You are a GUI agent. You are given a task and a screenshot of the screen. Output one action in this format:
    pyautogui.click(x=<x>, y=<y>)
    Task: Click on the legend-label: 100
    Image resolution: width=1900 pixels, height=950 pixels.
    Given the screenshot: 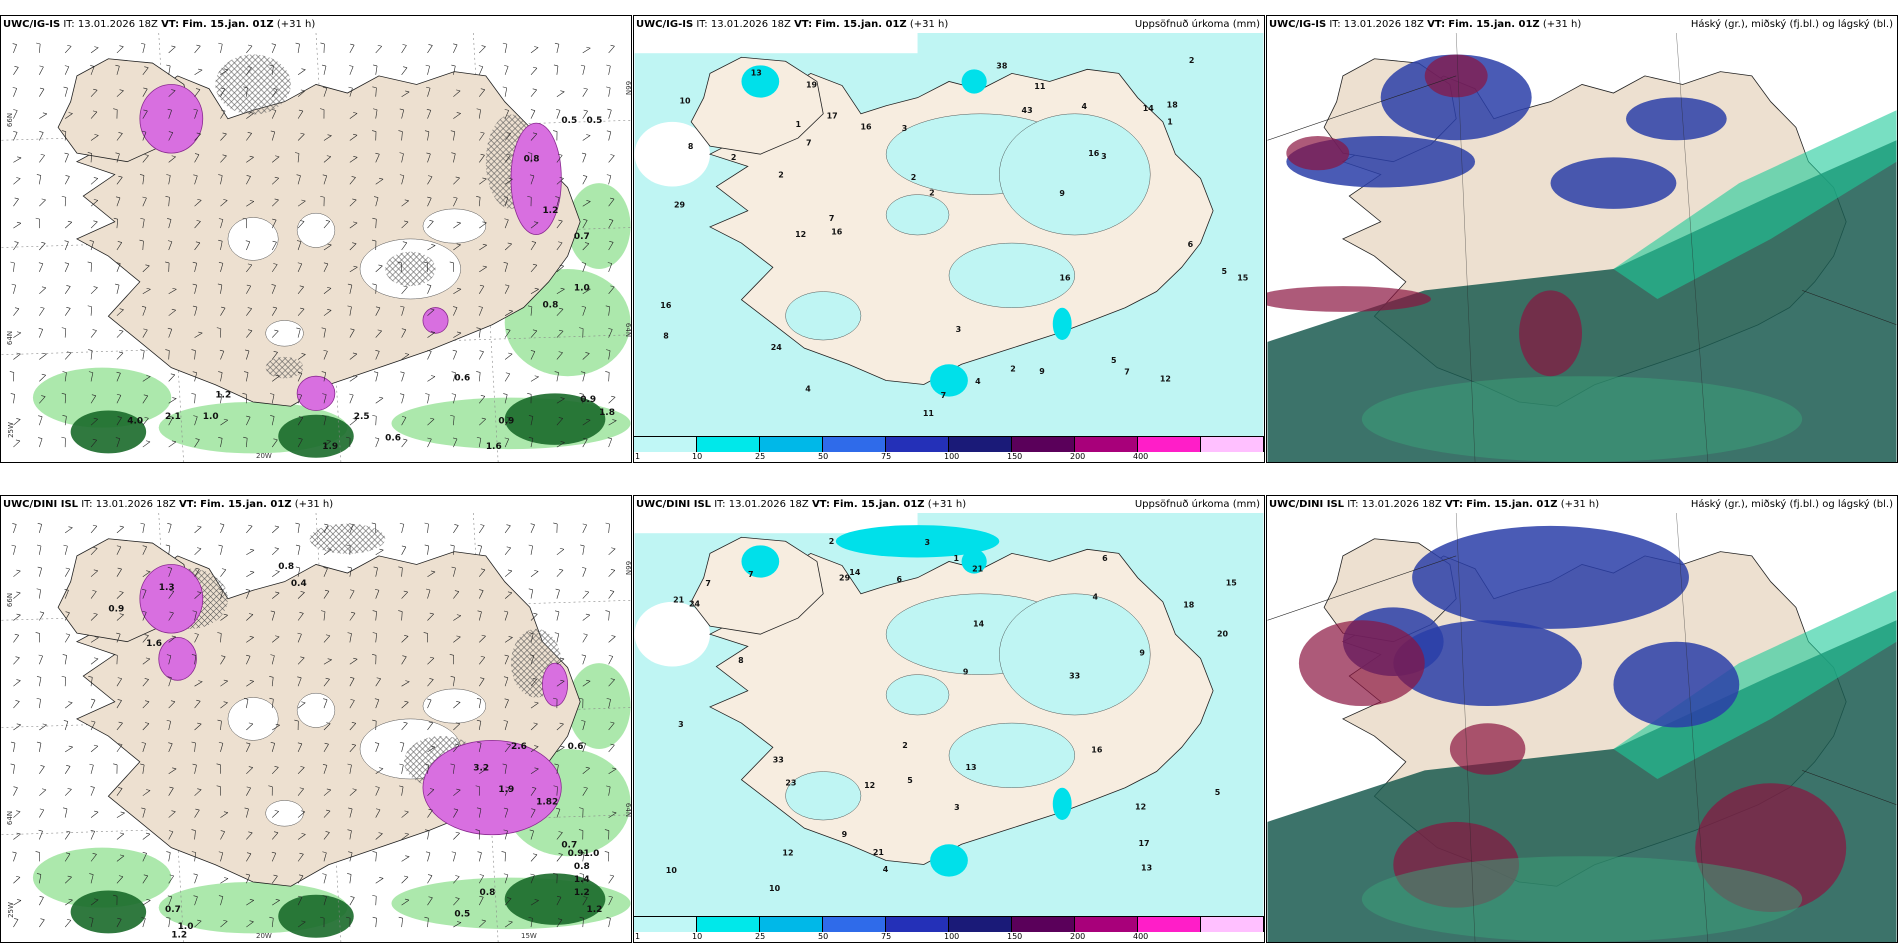 What is the action you would take?
    pyautogui.click(x=952, y=456)
    